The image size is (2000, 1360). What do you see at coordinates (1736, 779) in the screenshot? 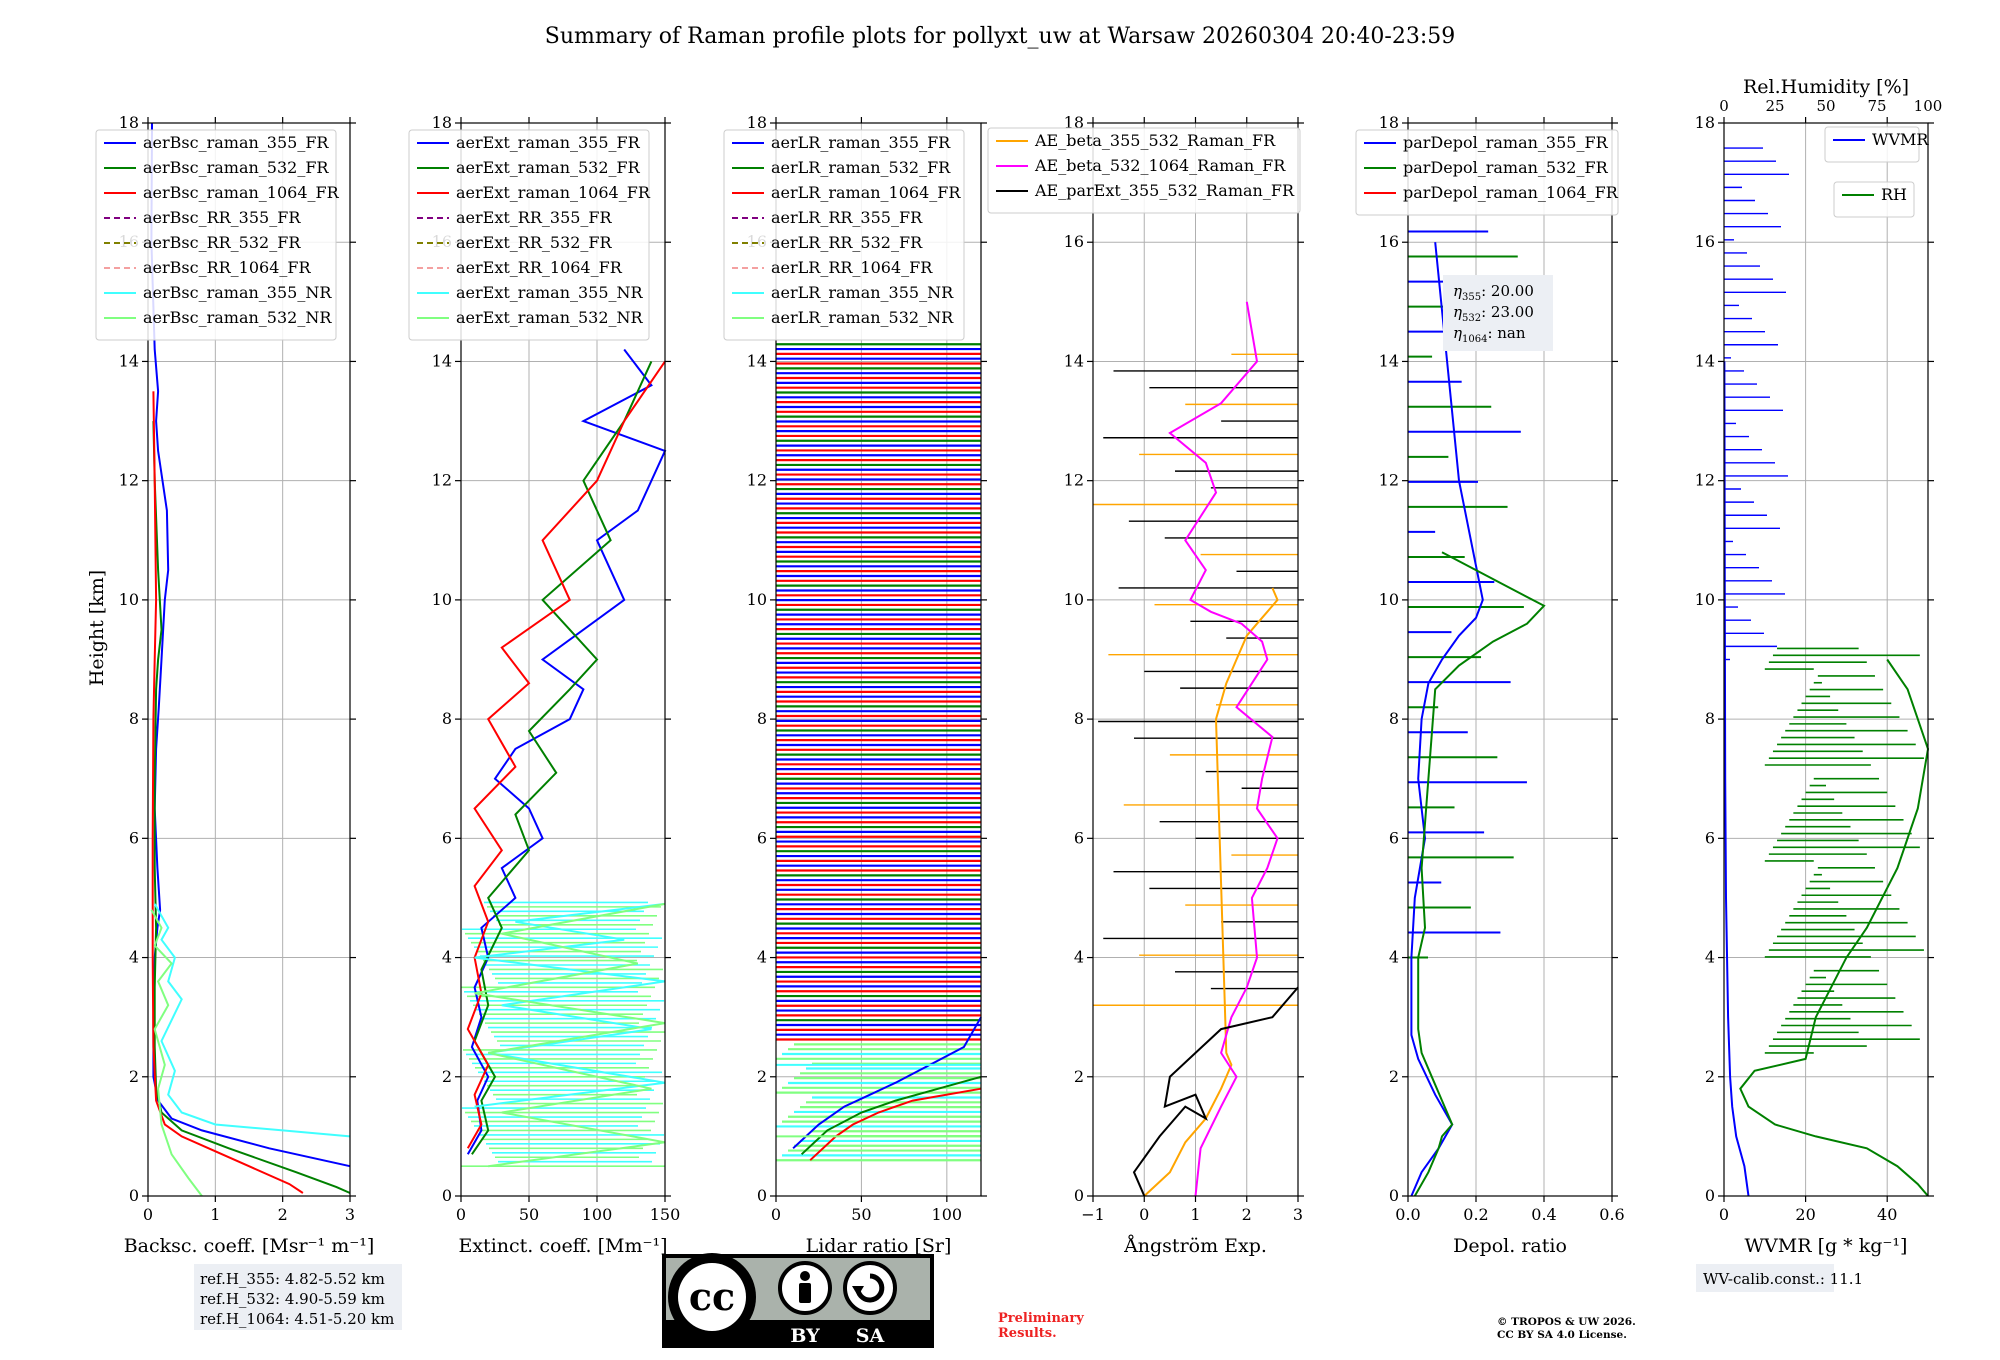
I see `series-WVMR` at bounding box center [1736, 779].